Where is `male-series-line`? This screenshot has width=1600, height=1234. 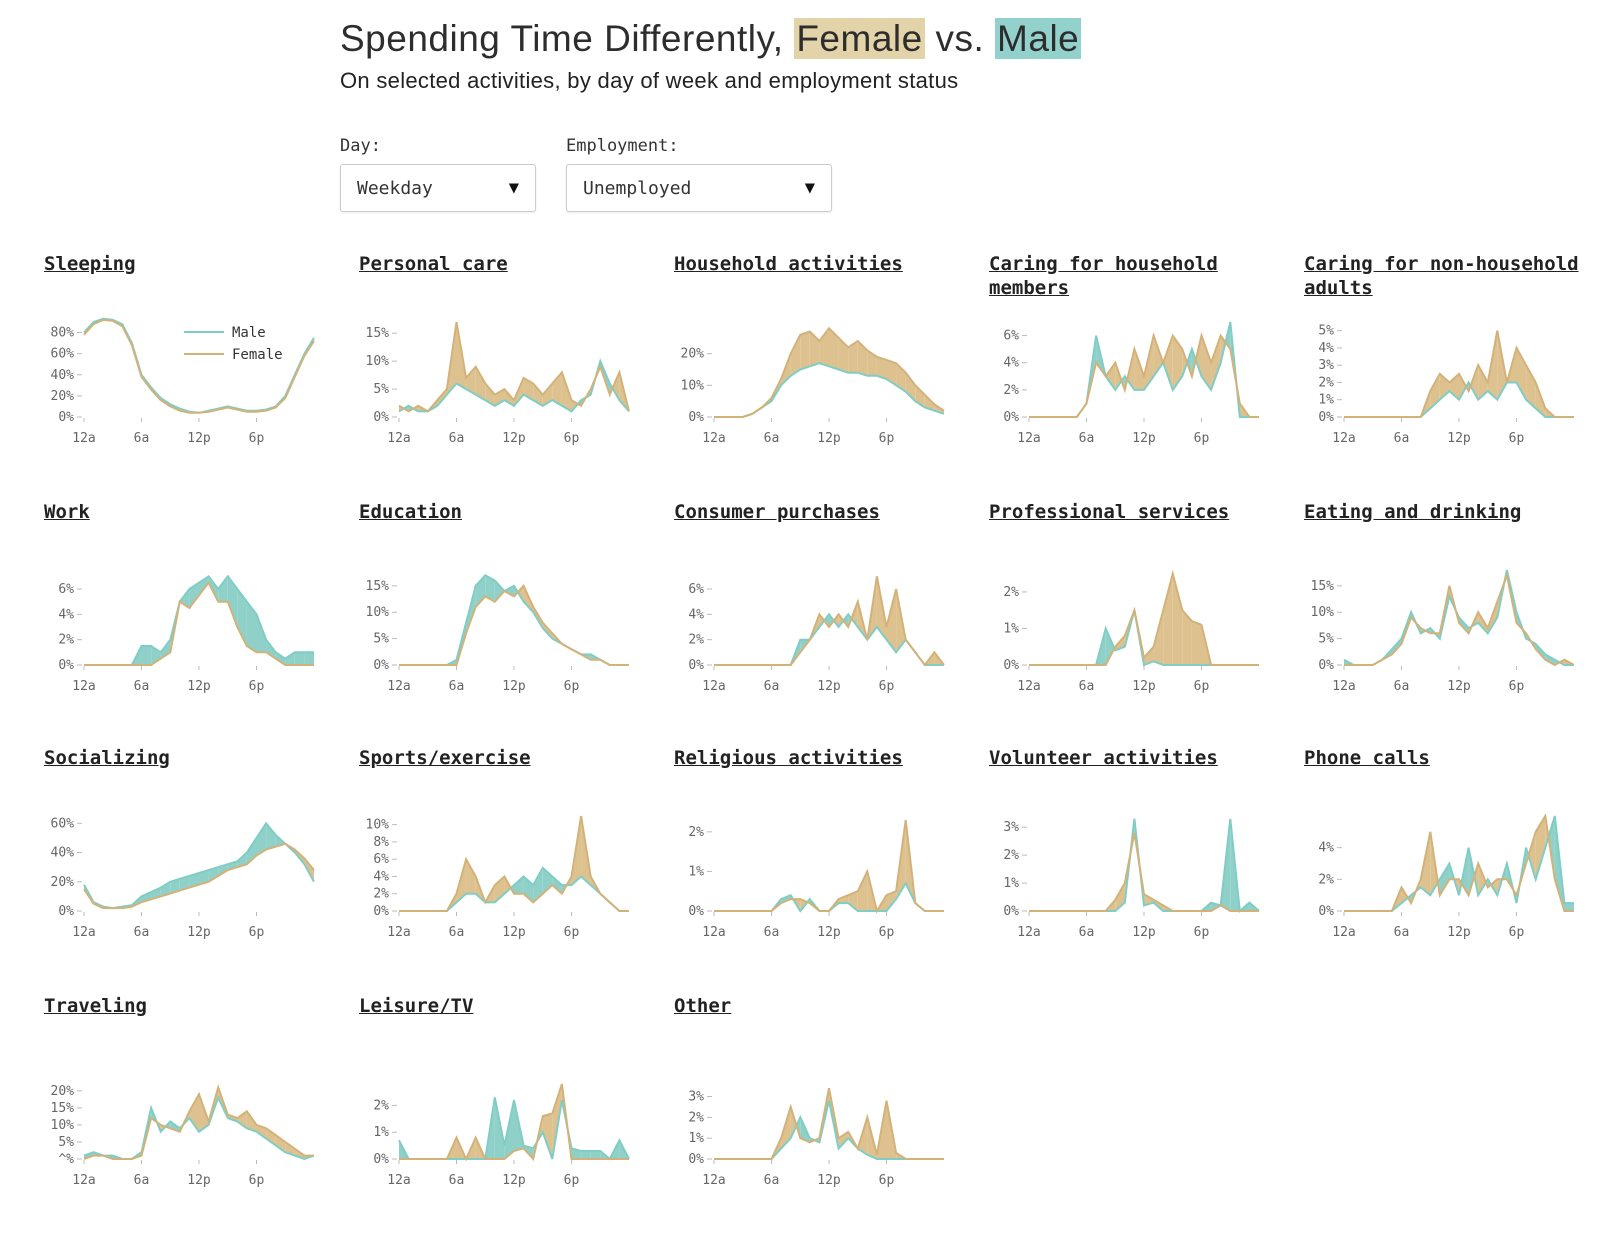
male-series-line is located at coordinates (1144, 369).